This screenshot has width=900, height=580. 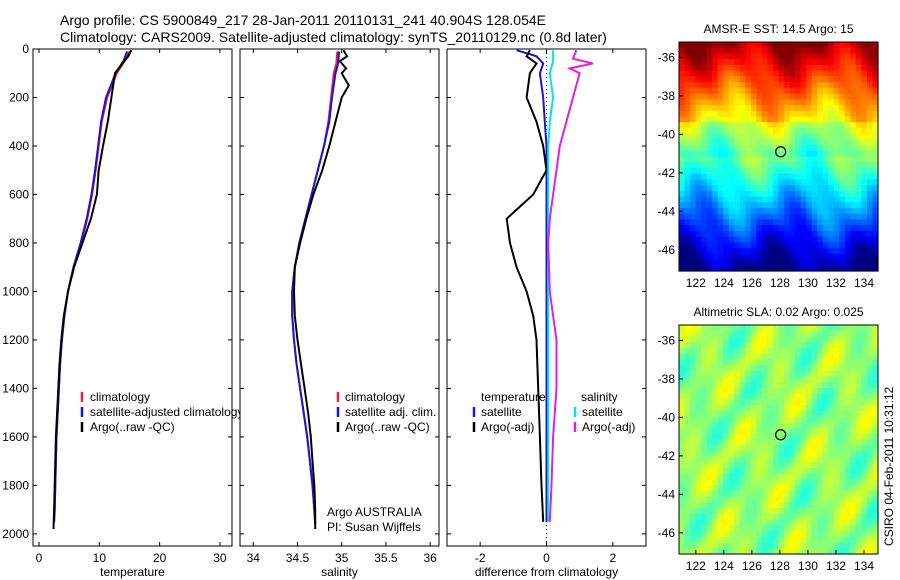 I want to click on map-x-tick-label-4: 122, so click(x=696, y=566).